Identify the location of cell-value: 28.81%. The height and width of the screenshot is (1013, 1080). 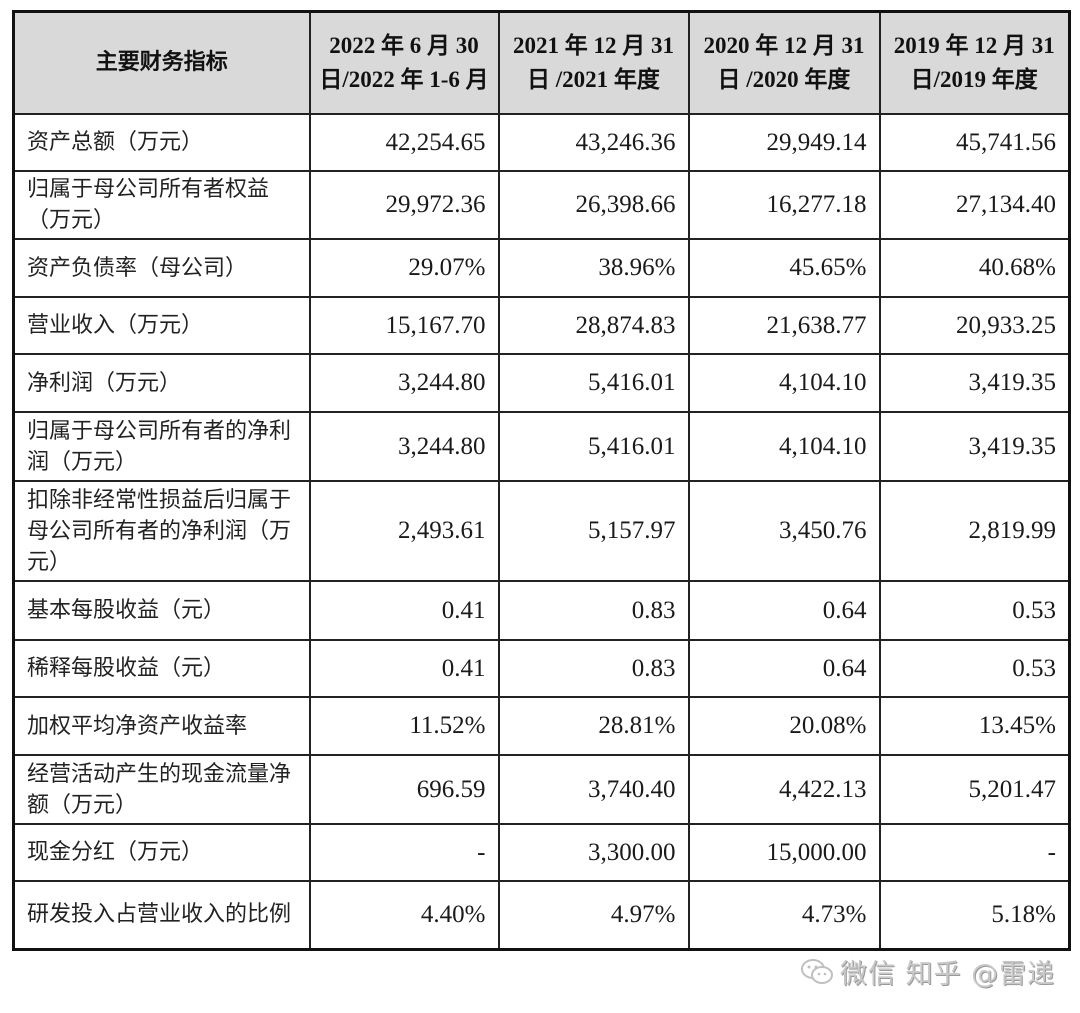
(593, 726).